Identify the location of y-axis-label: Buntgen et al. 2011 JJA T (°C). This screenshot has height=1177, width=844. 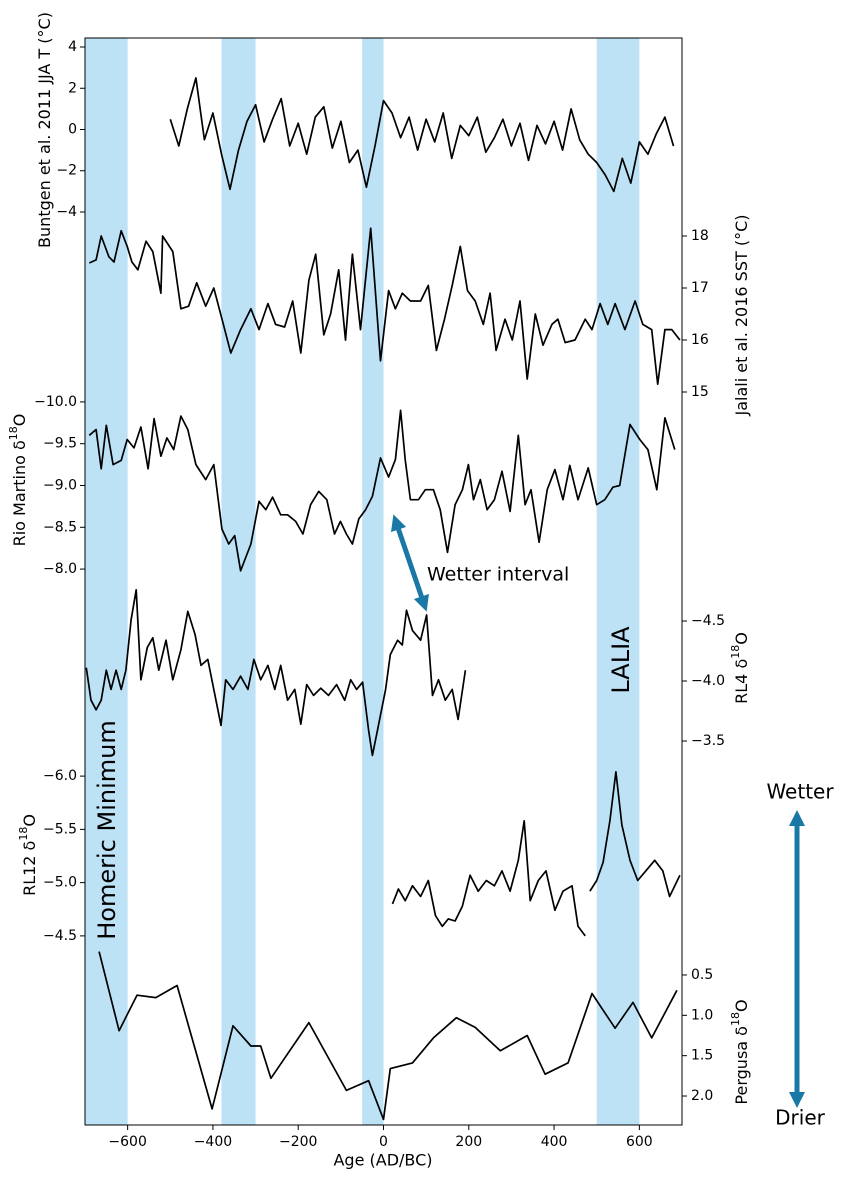
(44, 130).